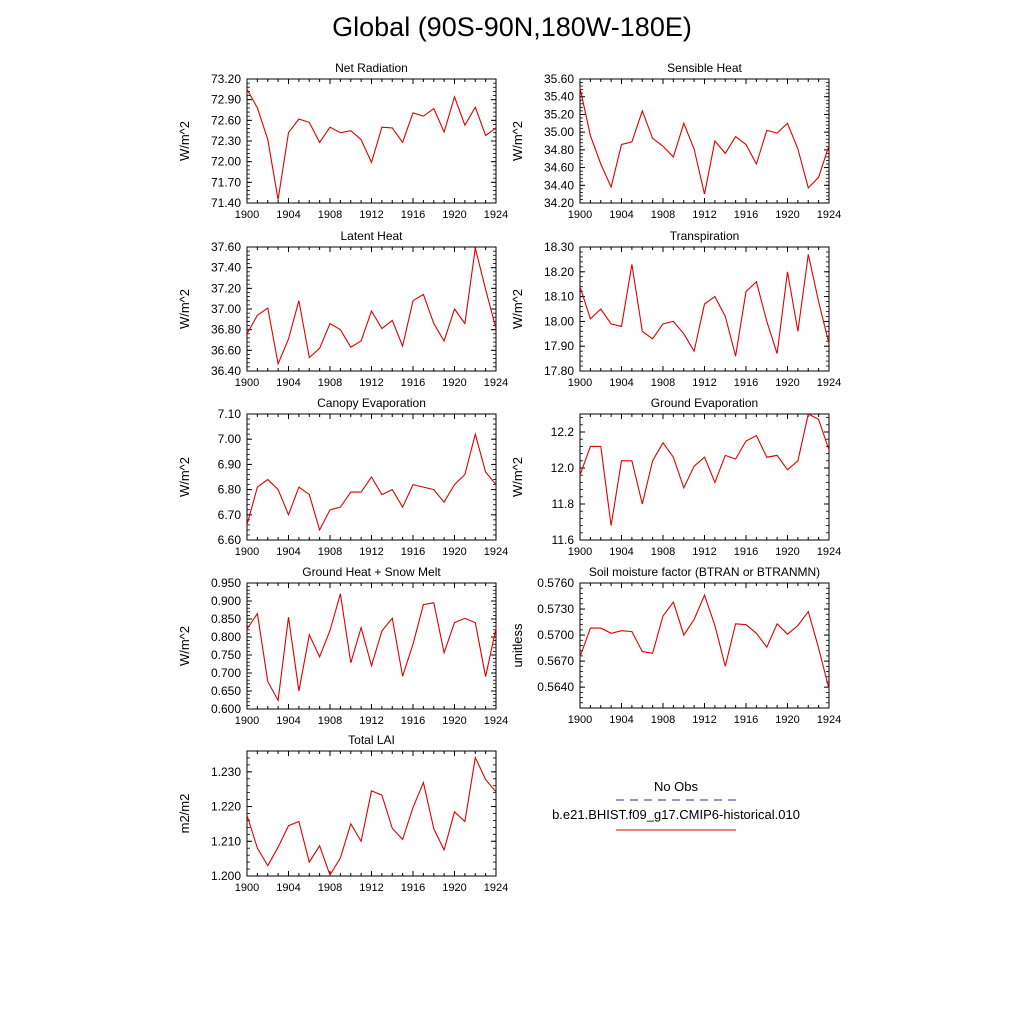 The height and width of the screenshot is (1024, 1024). I want to click on panel-title: Canopy Evaporation, so click(371, 403).